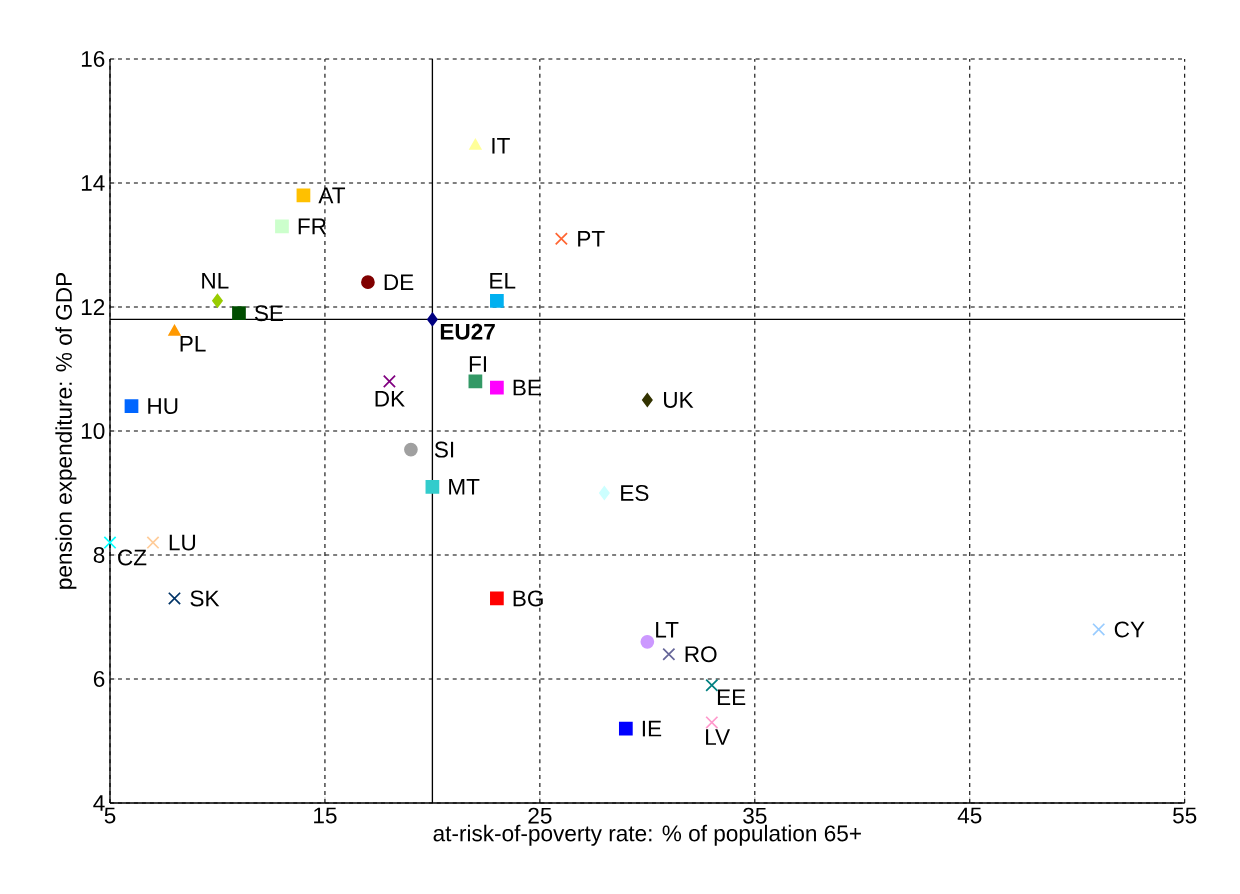 The width and height of the screenshot is (1240, 894). What do you see at coordinates (635, 493) in the screenshot?
I see `series-label: ES` at bounding box center [635, 493].